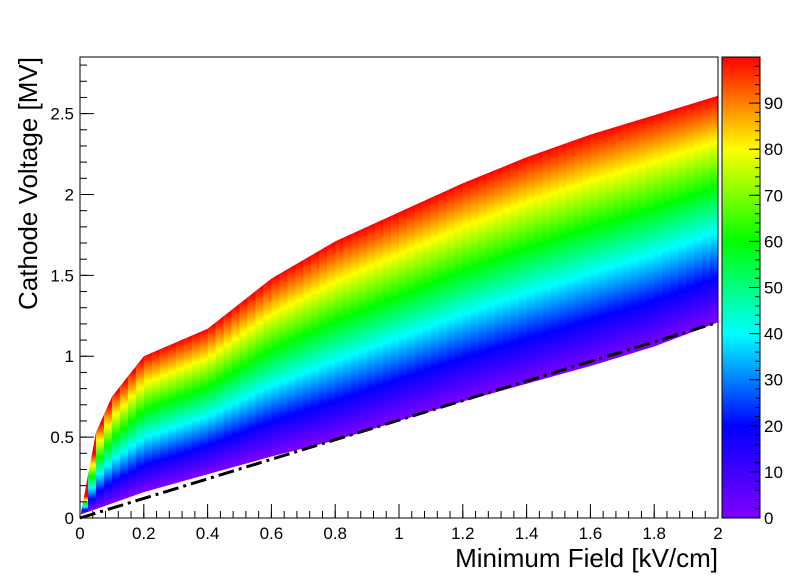 The width and height of the screenshot is (798, 581). What do you see at coordinates (335, 533) in the screenshot?
I see `x-tick-label: 0.8` at bounding box center [335, 533].